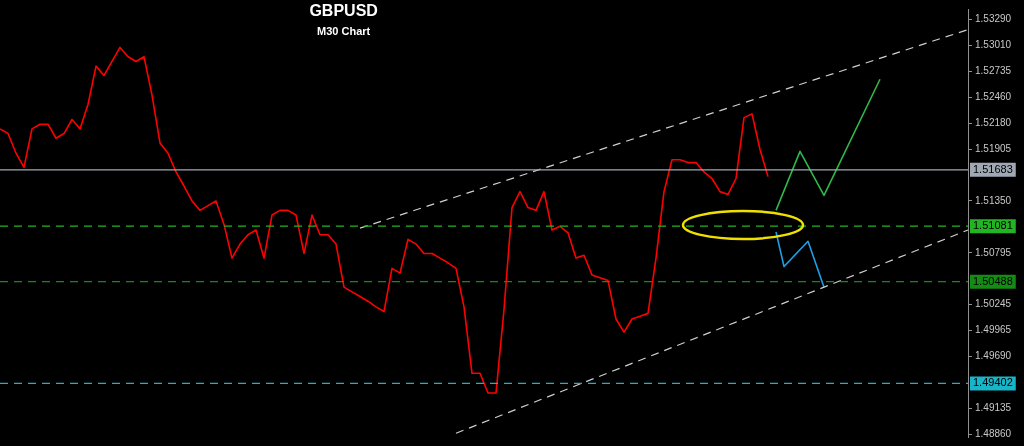 Image resolution: width=1024 pixels, height=446 pixels. I want to click on y-tick-label: 1.49135, so click(993, 408).